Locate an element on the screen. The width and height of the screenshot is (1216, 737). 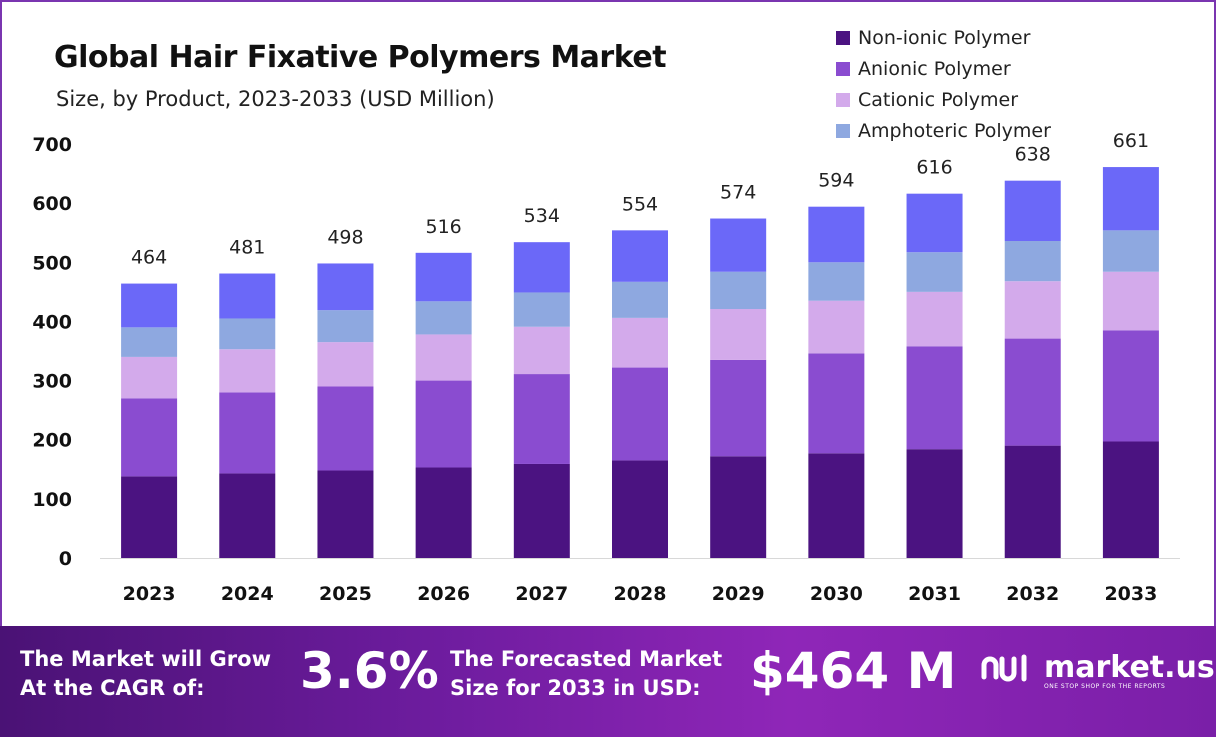
x-tick-label-2023: 2023 is located at coordinates (149, 594).